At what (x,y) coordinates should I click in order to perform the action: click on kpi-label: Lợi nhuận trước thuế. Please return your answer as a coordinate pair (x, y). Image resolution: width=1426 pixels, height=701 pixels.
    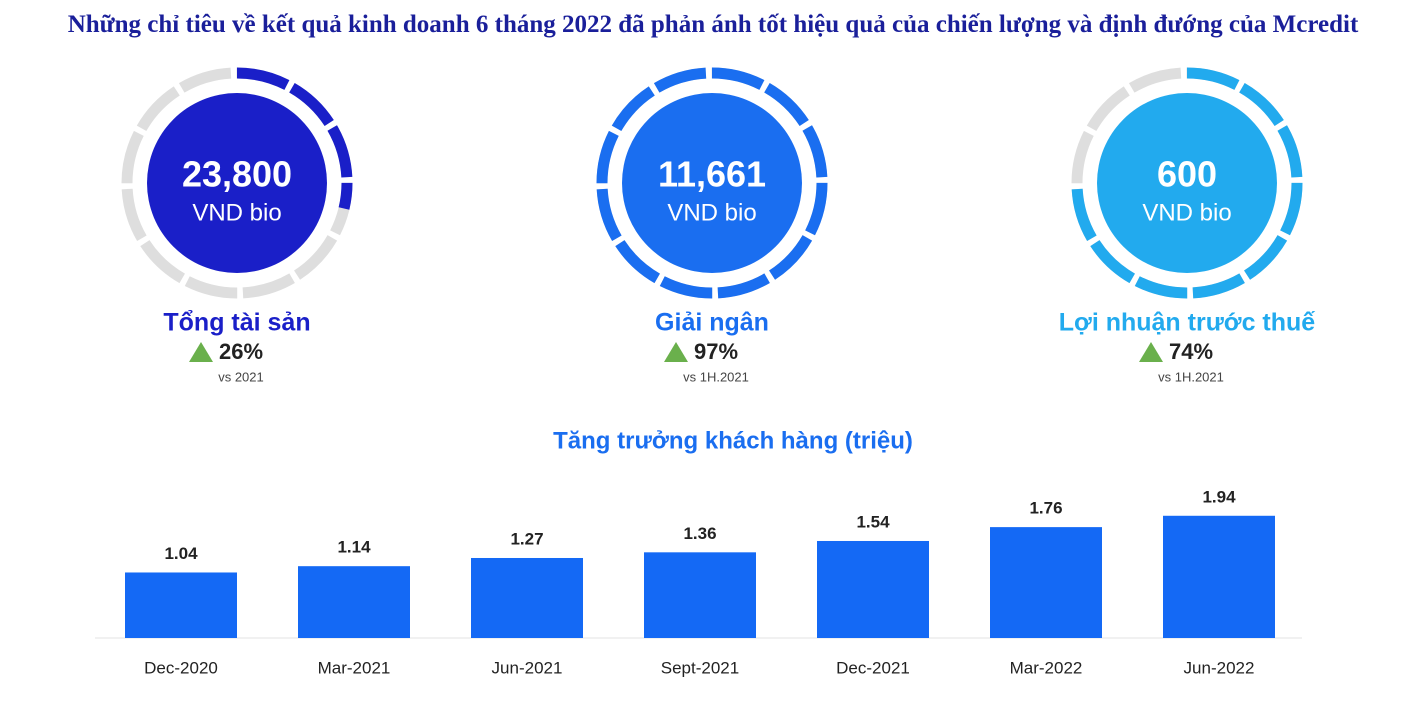
    Looking at the image, I should click on (1187, 323).